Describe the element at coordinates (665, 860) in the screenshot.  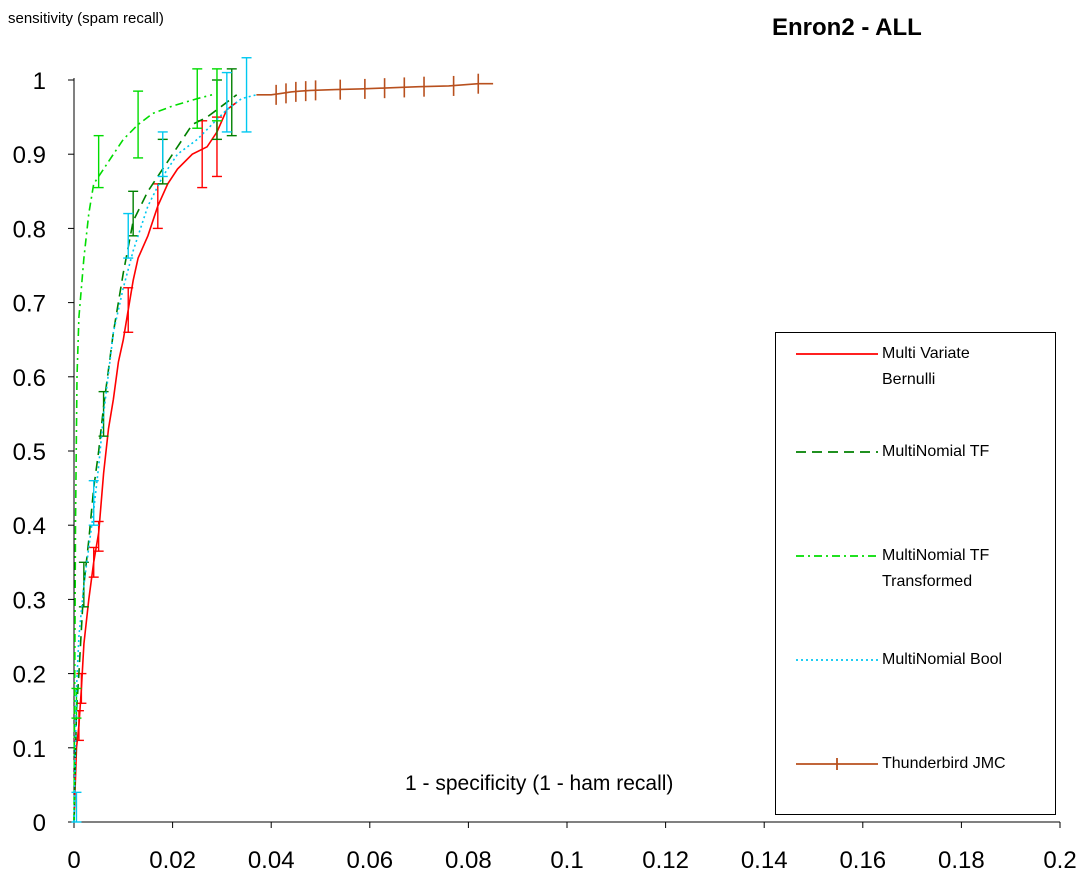
I see `x-tick-label: 0.12` at that location.